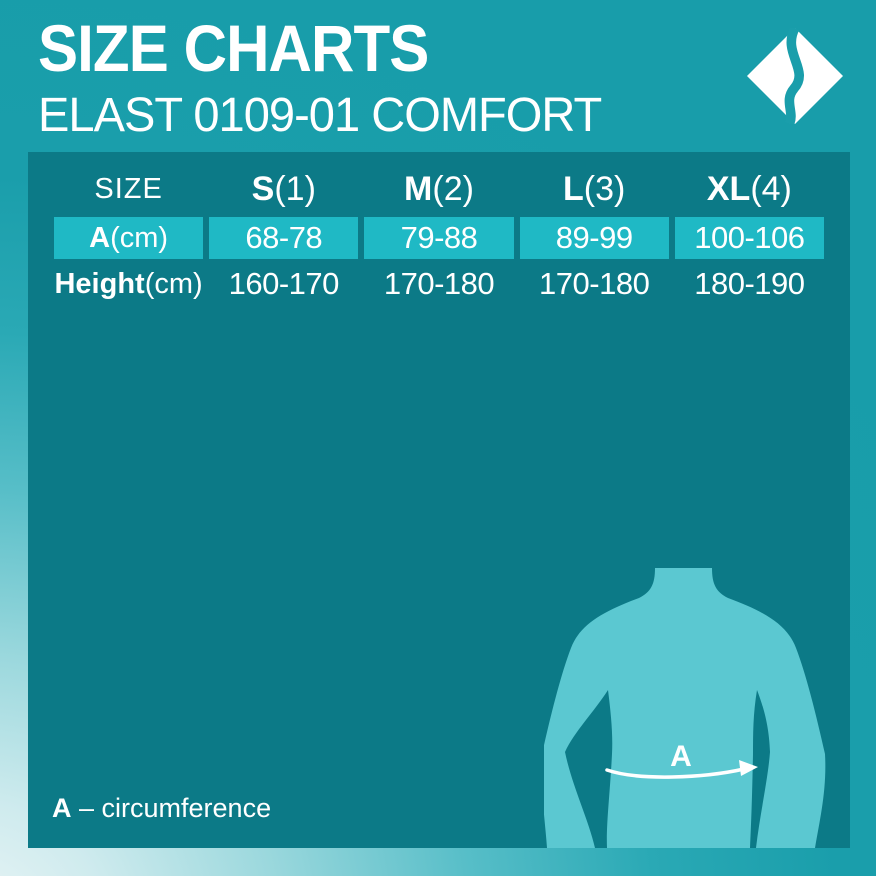  Describe the element at coordinates (320, 115) in the screenshot. I see `product-subtitle: ELAST 0109-01 COMFORT` at that location.